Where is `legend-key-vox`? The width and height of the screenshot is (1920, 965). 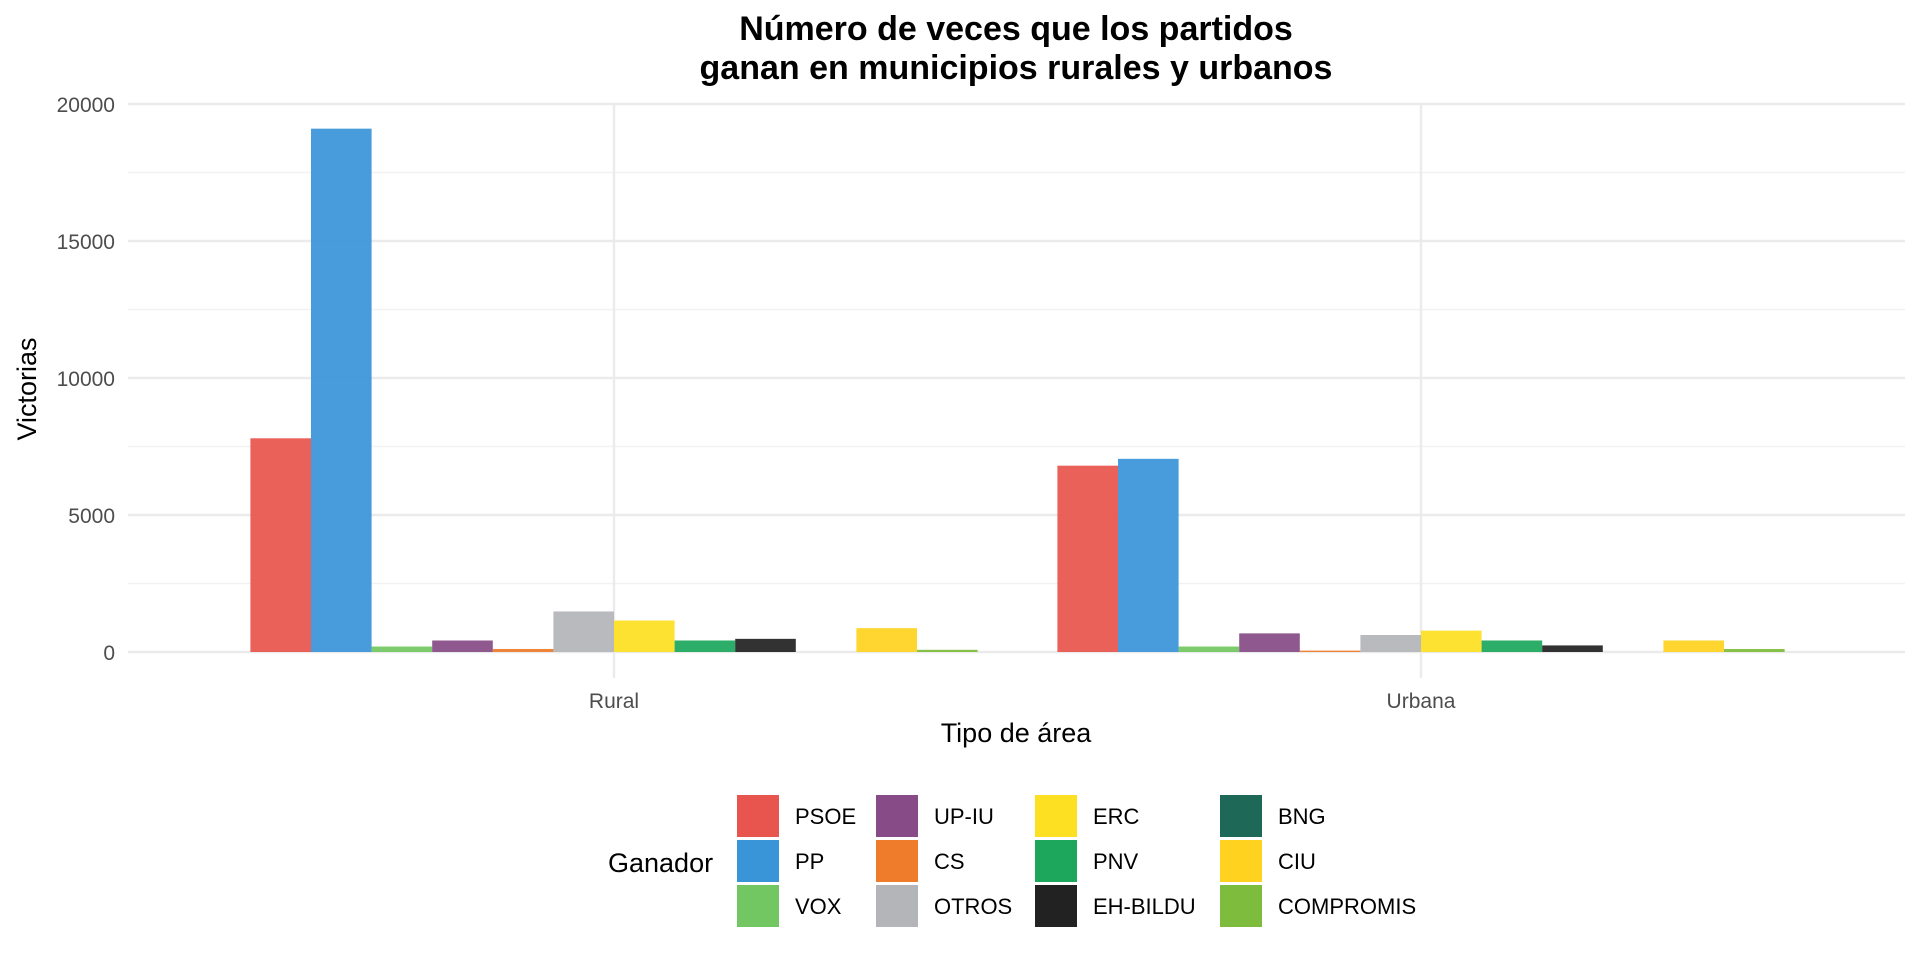
legend-key-vox is located at coordinates (758, 906).